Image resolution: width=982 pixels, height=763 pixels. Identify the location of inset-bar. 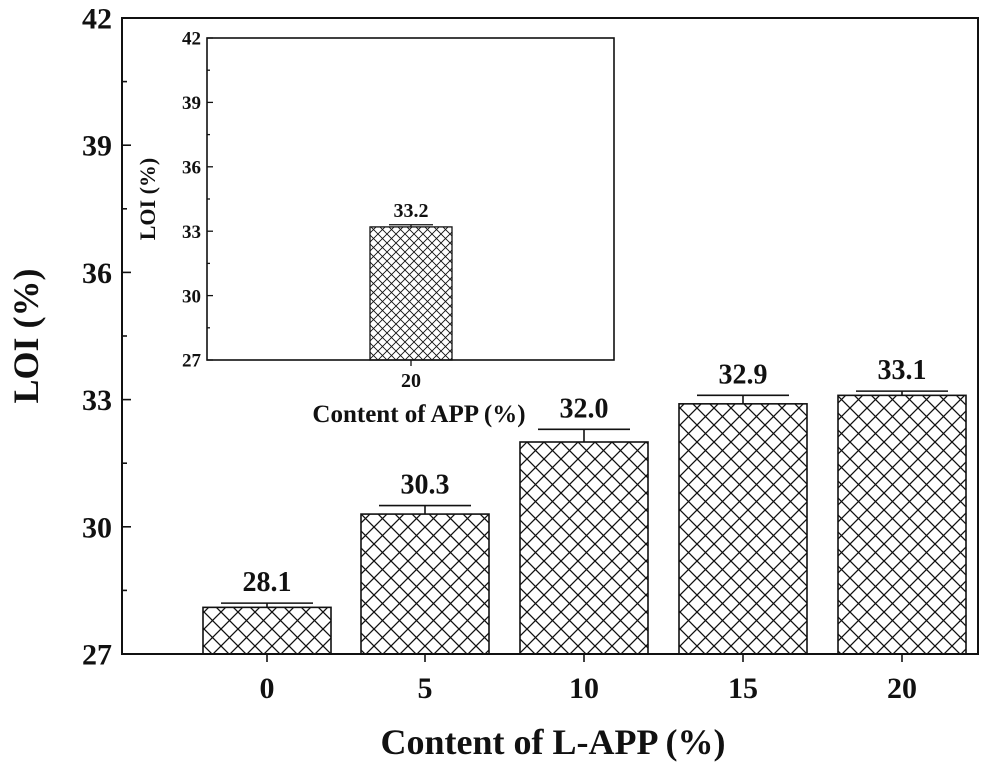
(411, 293).